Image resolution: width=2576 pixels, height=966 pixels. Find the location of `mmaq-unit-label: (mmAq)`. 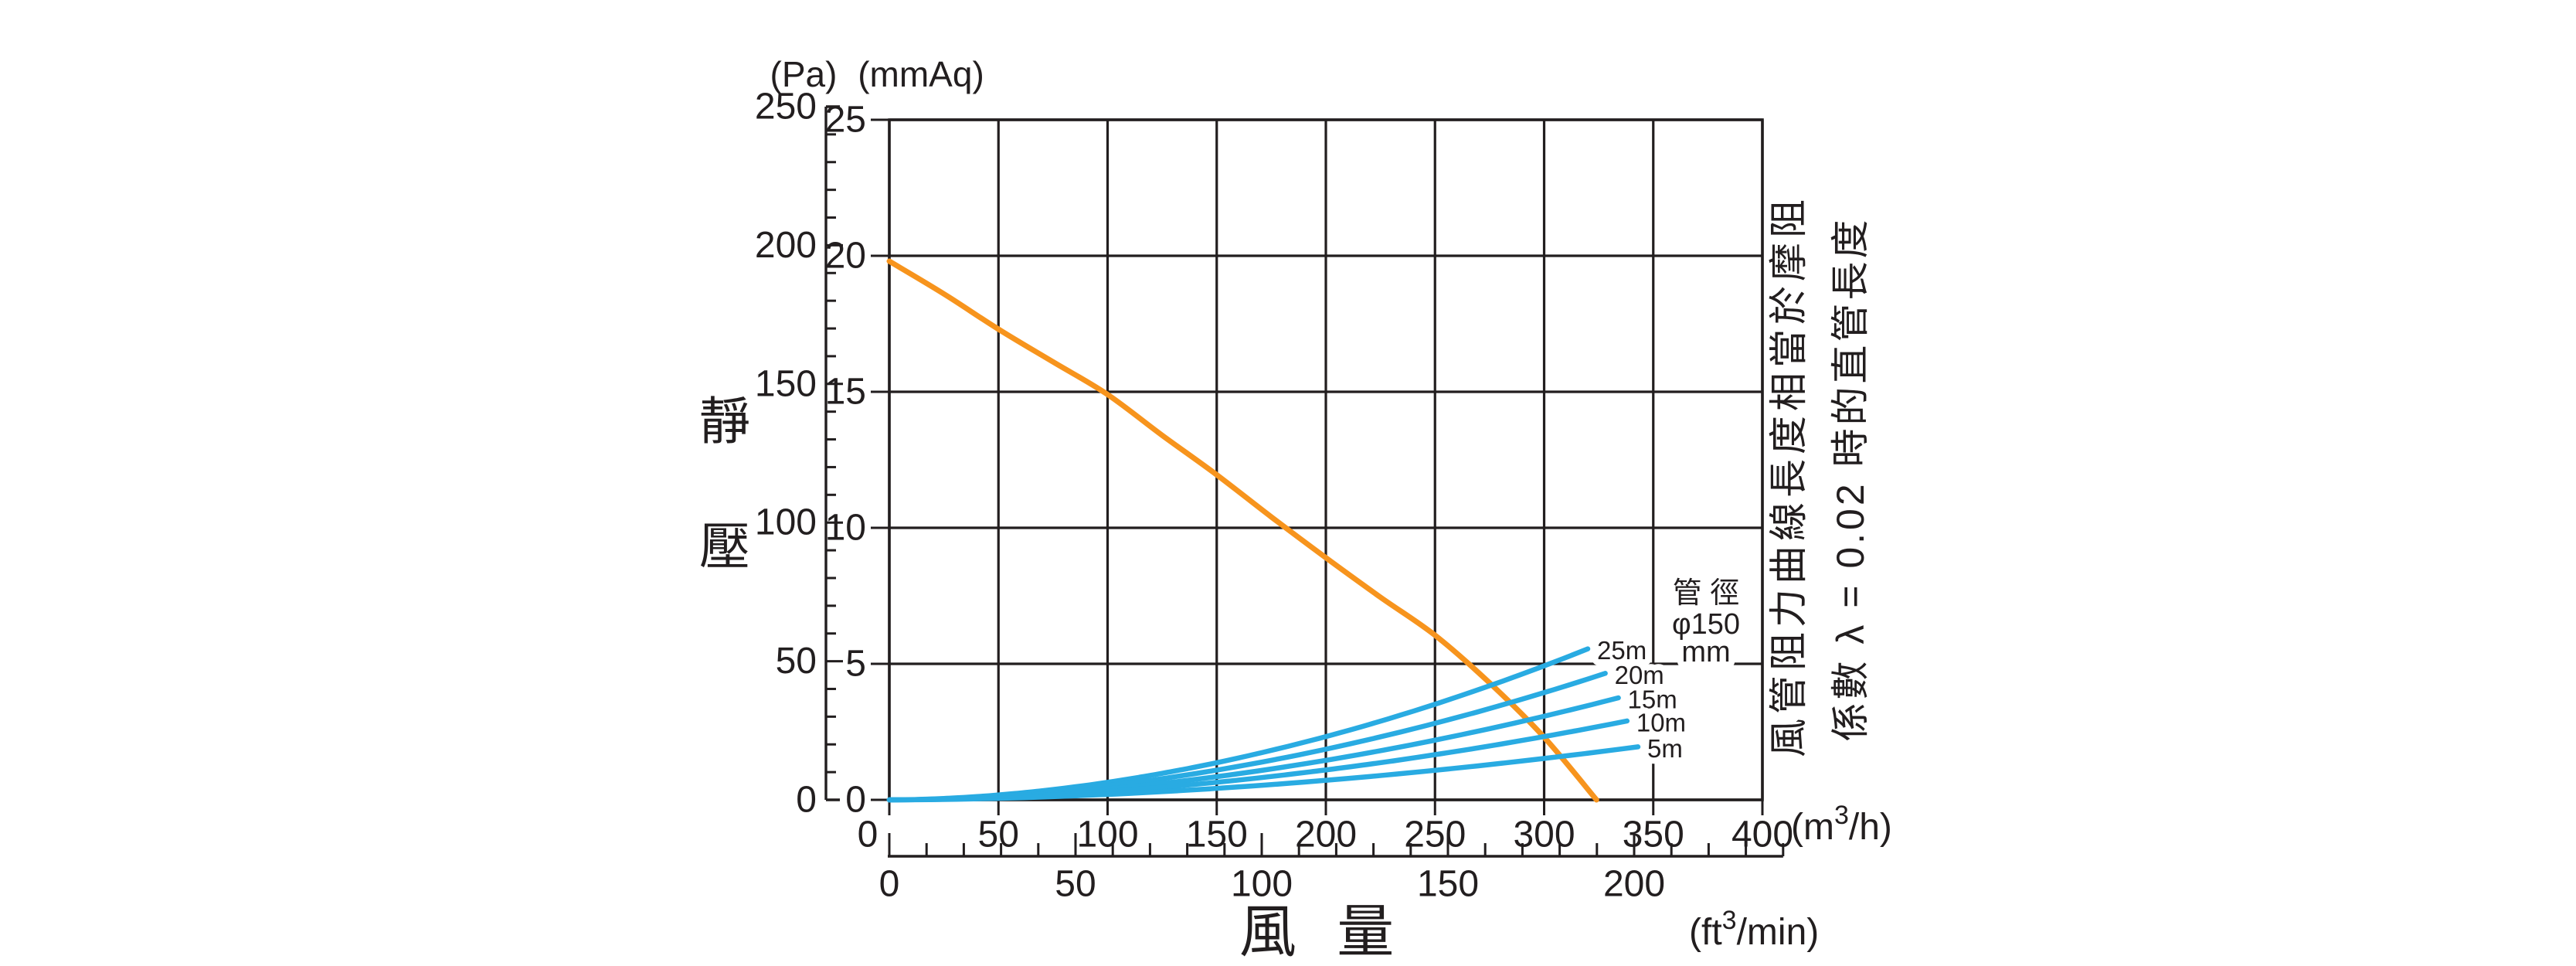

mmaq-unit-label: (mmAq) is located at coordinates (921, 74).